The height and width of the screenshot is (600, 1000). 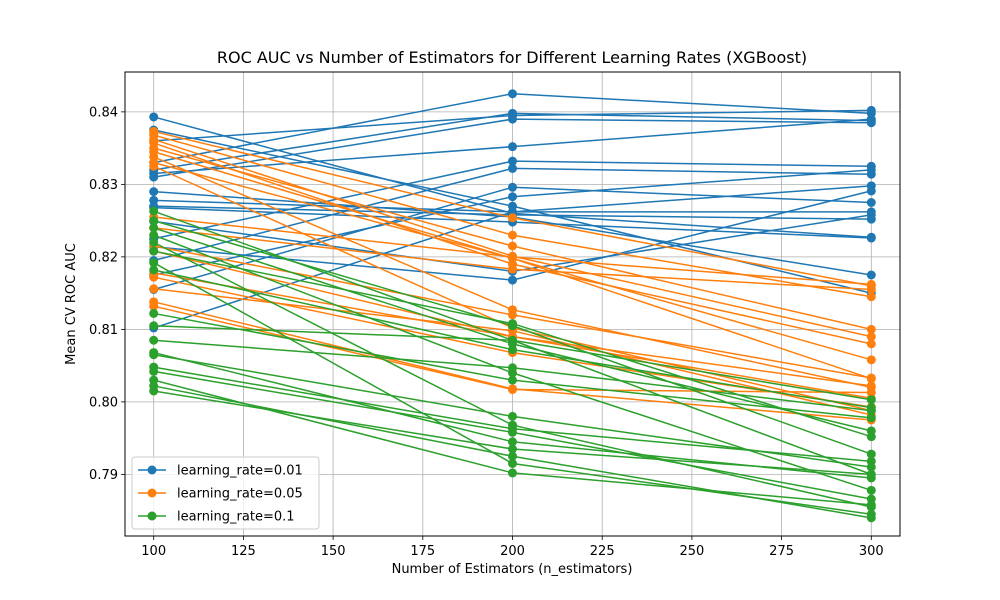 I want to click on y-axis-label: Mean CV ROC AUC, so click(x=71, y=304).